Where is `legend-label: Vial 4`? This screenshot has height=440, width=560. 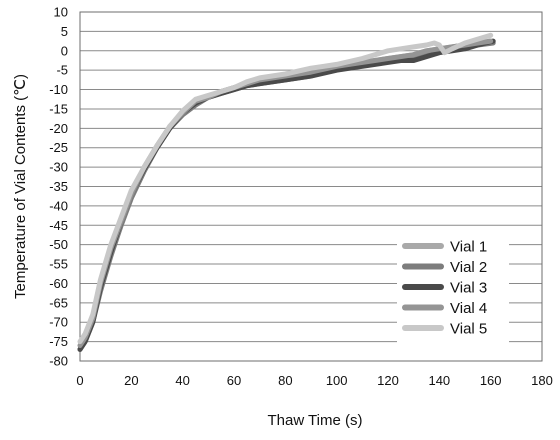
legend-label: Vial 4 is located at coordinates (468, 308).